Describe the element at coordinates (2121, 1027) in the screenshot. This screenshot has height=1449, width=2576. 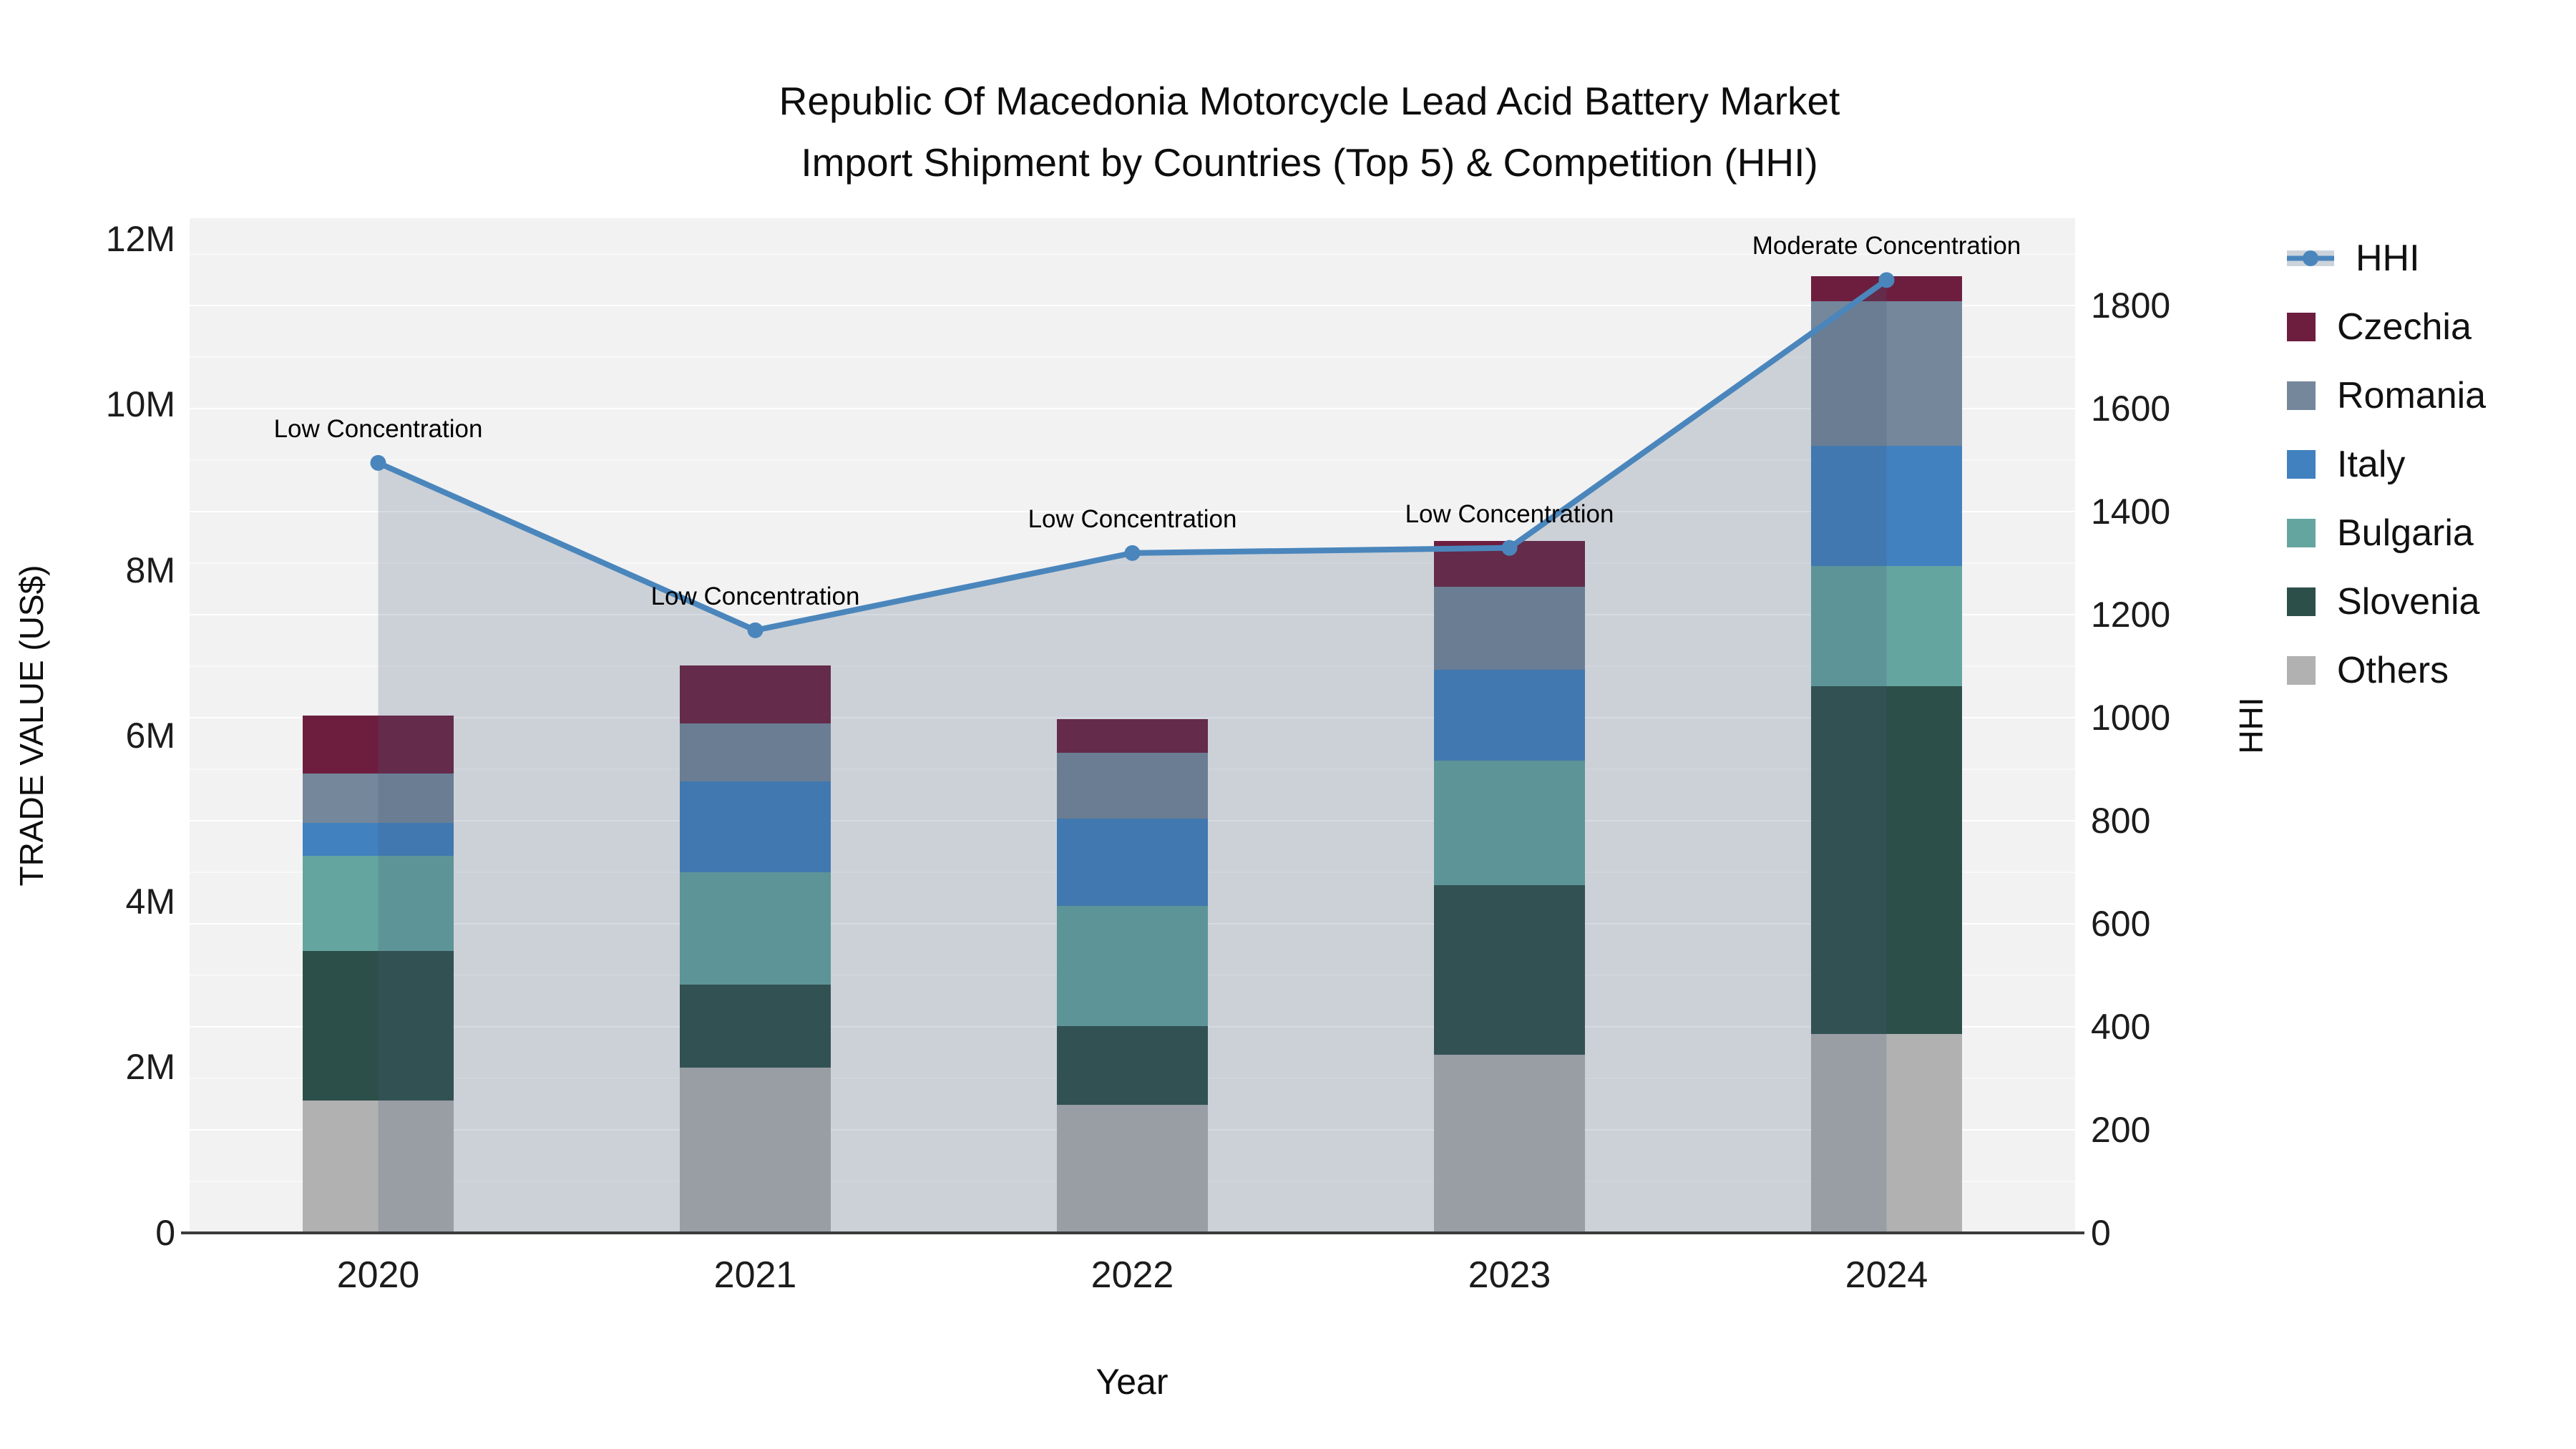
I see `y-right-tick-400: 400` at that location.